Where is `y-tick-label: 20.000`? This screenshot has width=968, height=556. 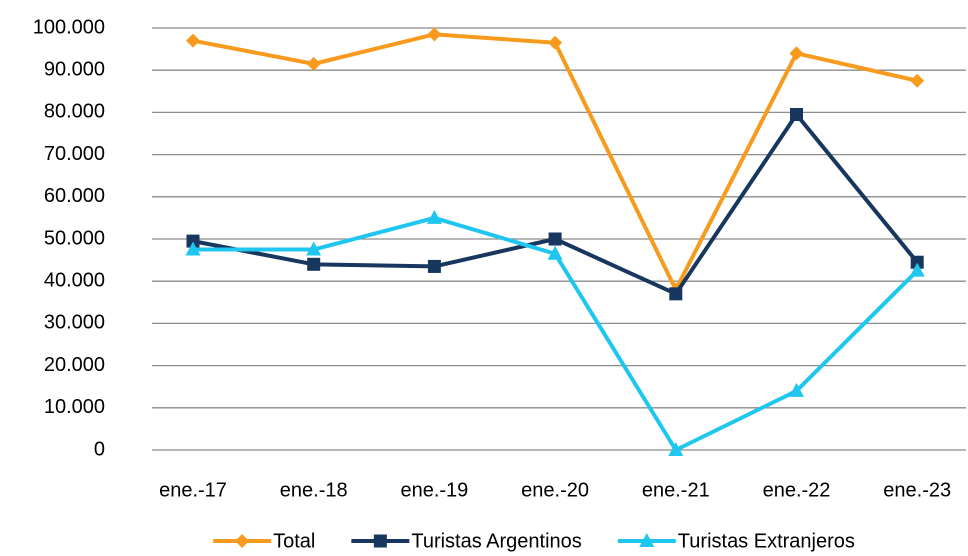 y-tick-label: 20.000 is located at coordinates (74, 365).